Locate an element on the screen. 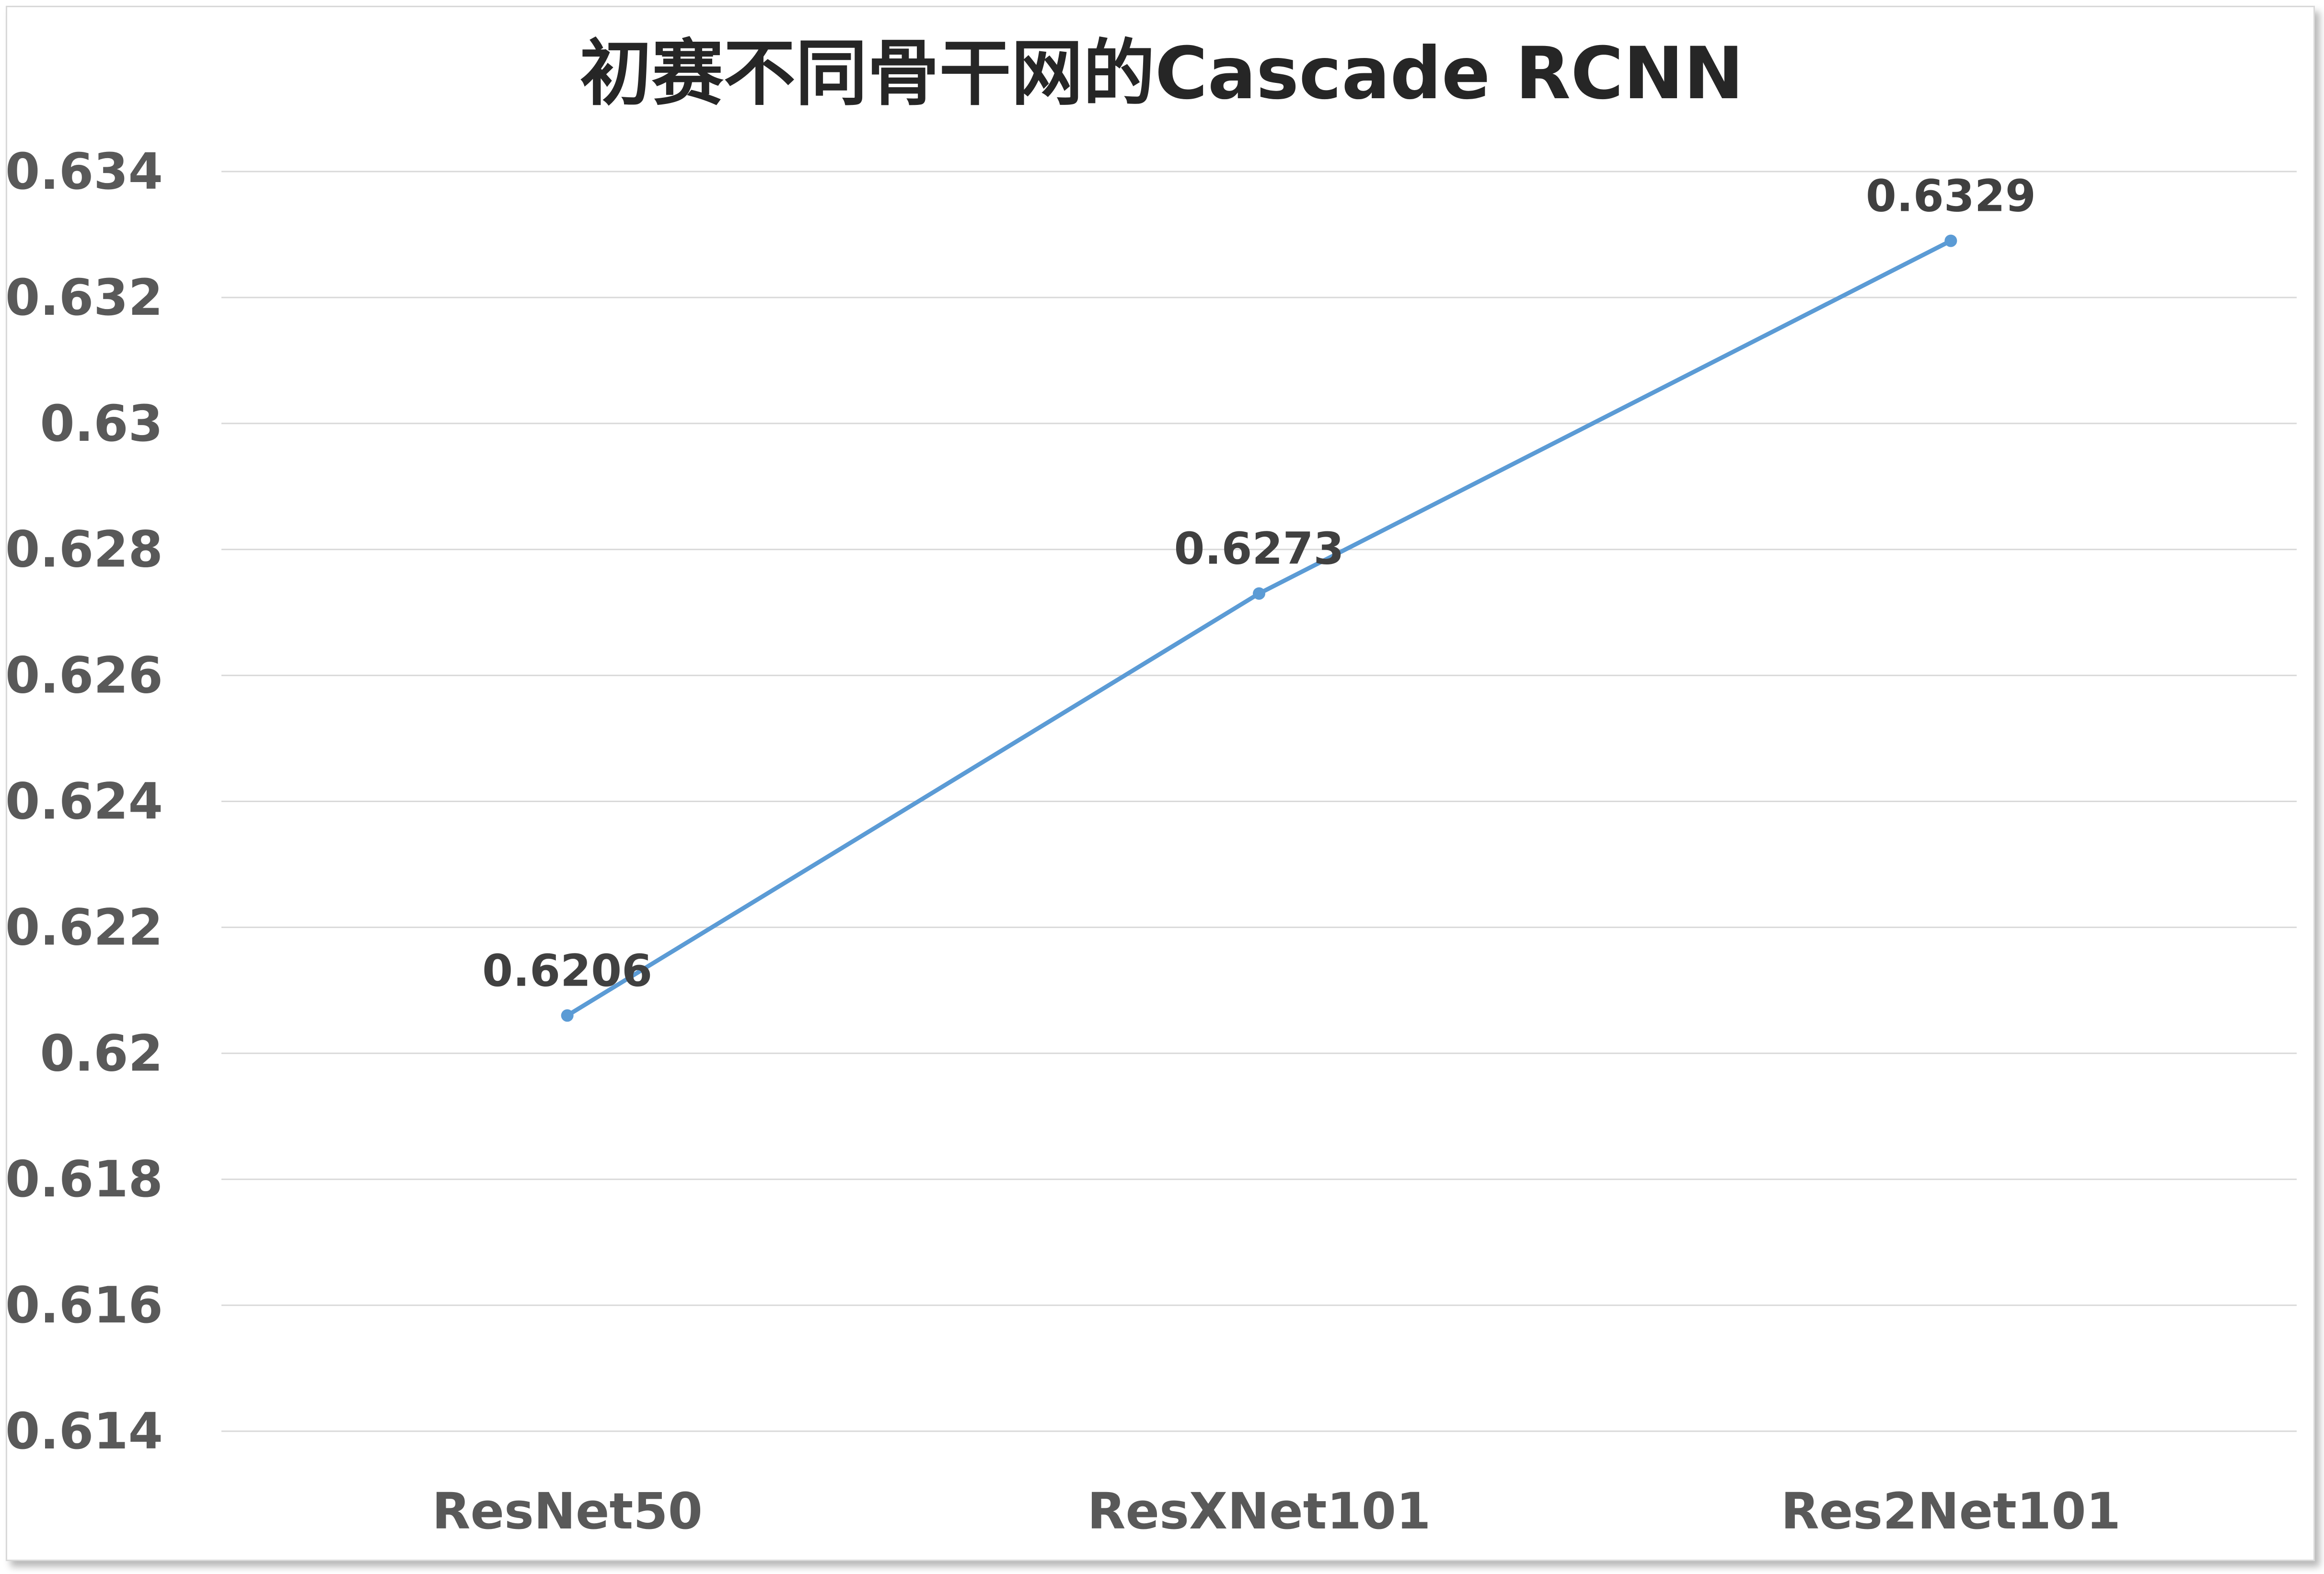 The image size is (2324, 1574). y-tick-label: 0.632 is located at coordinates (84, 297).